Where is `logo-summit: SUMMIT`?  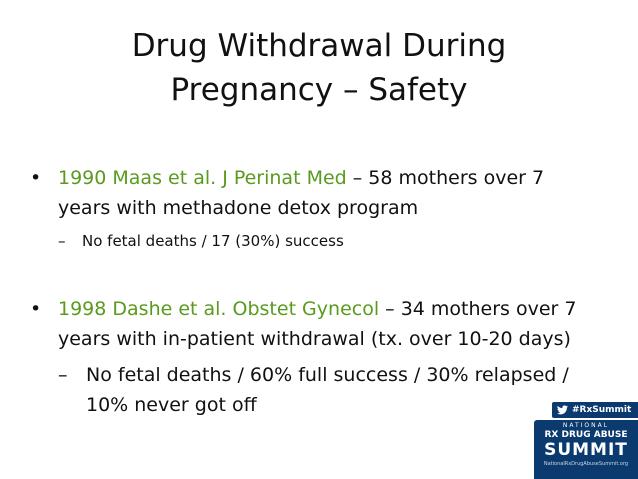 logo-summit: SUMMIT is located at coordinates (586, 450).